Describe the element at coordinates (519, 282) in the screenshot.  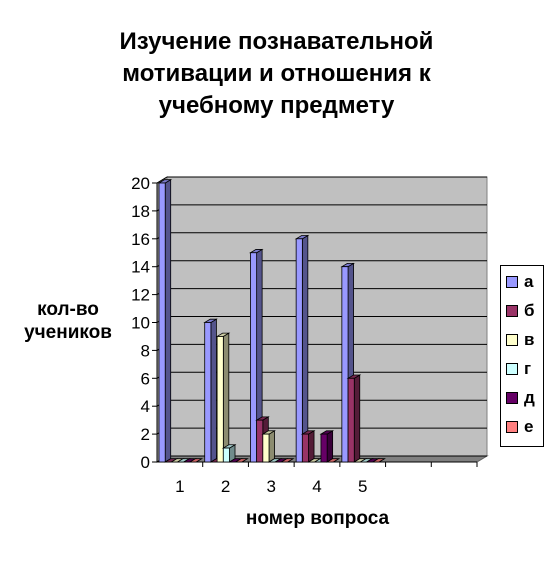
I see `legend-item: а` at that location.